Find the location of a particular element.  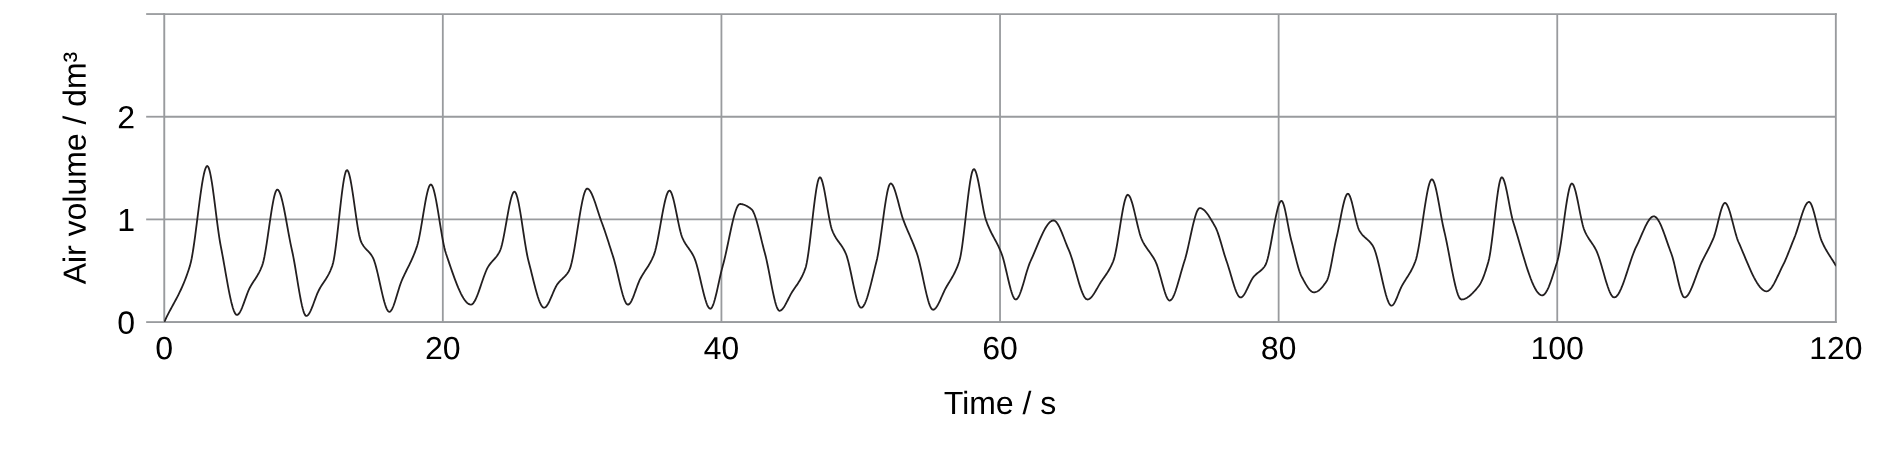

x-tick-label: 40 is located at coordinates (721, 348).